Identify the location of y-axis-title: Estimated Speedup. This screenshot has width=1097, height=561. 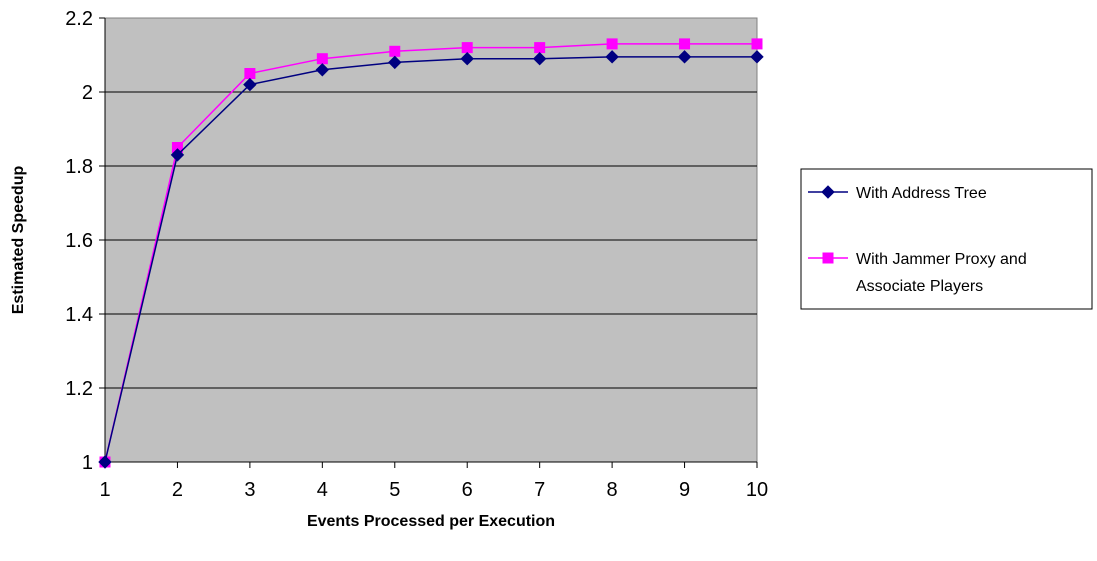
(18, 240).